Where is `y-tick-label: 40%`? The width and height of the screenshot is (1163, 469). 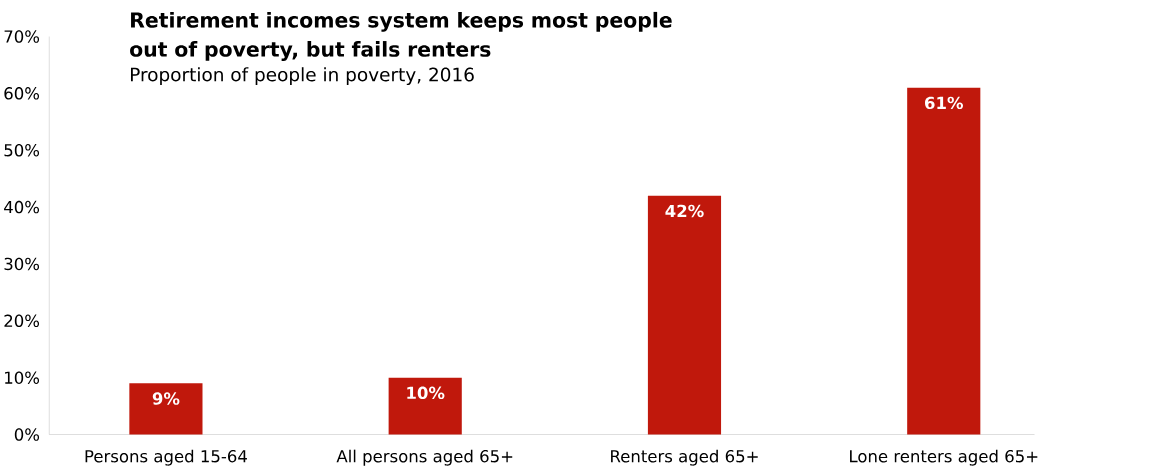
y-tick-label: 40% is located at coordinates (22, 207).